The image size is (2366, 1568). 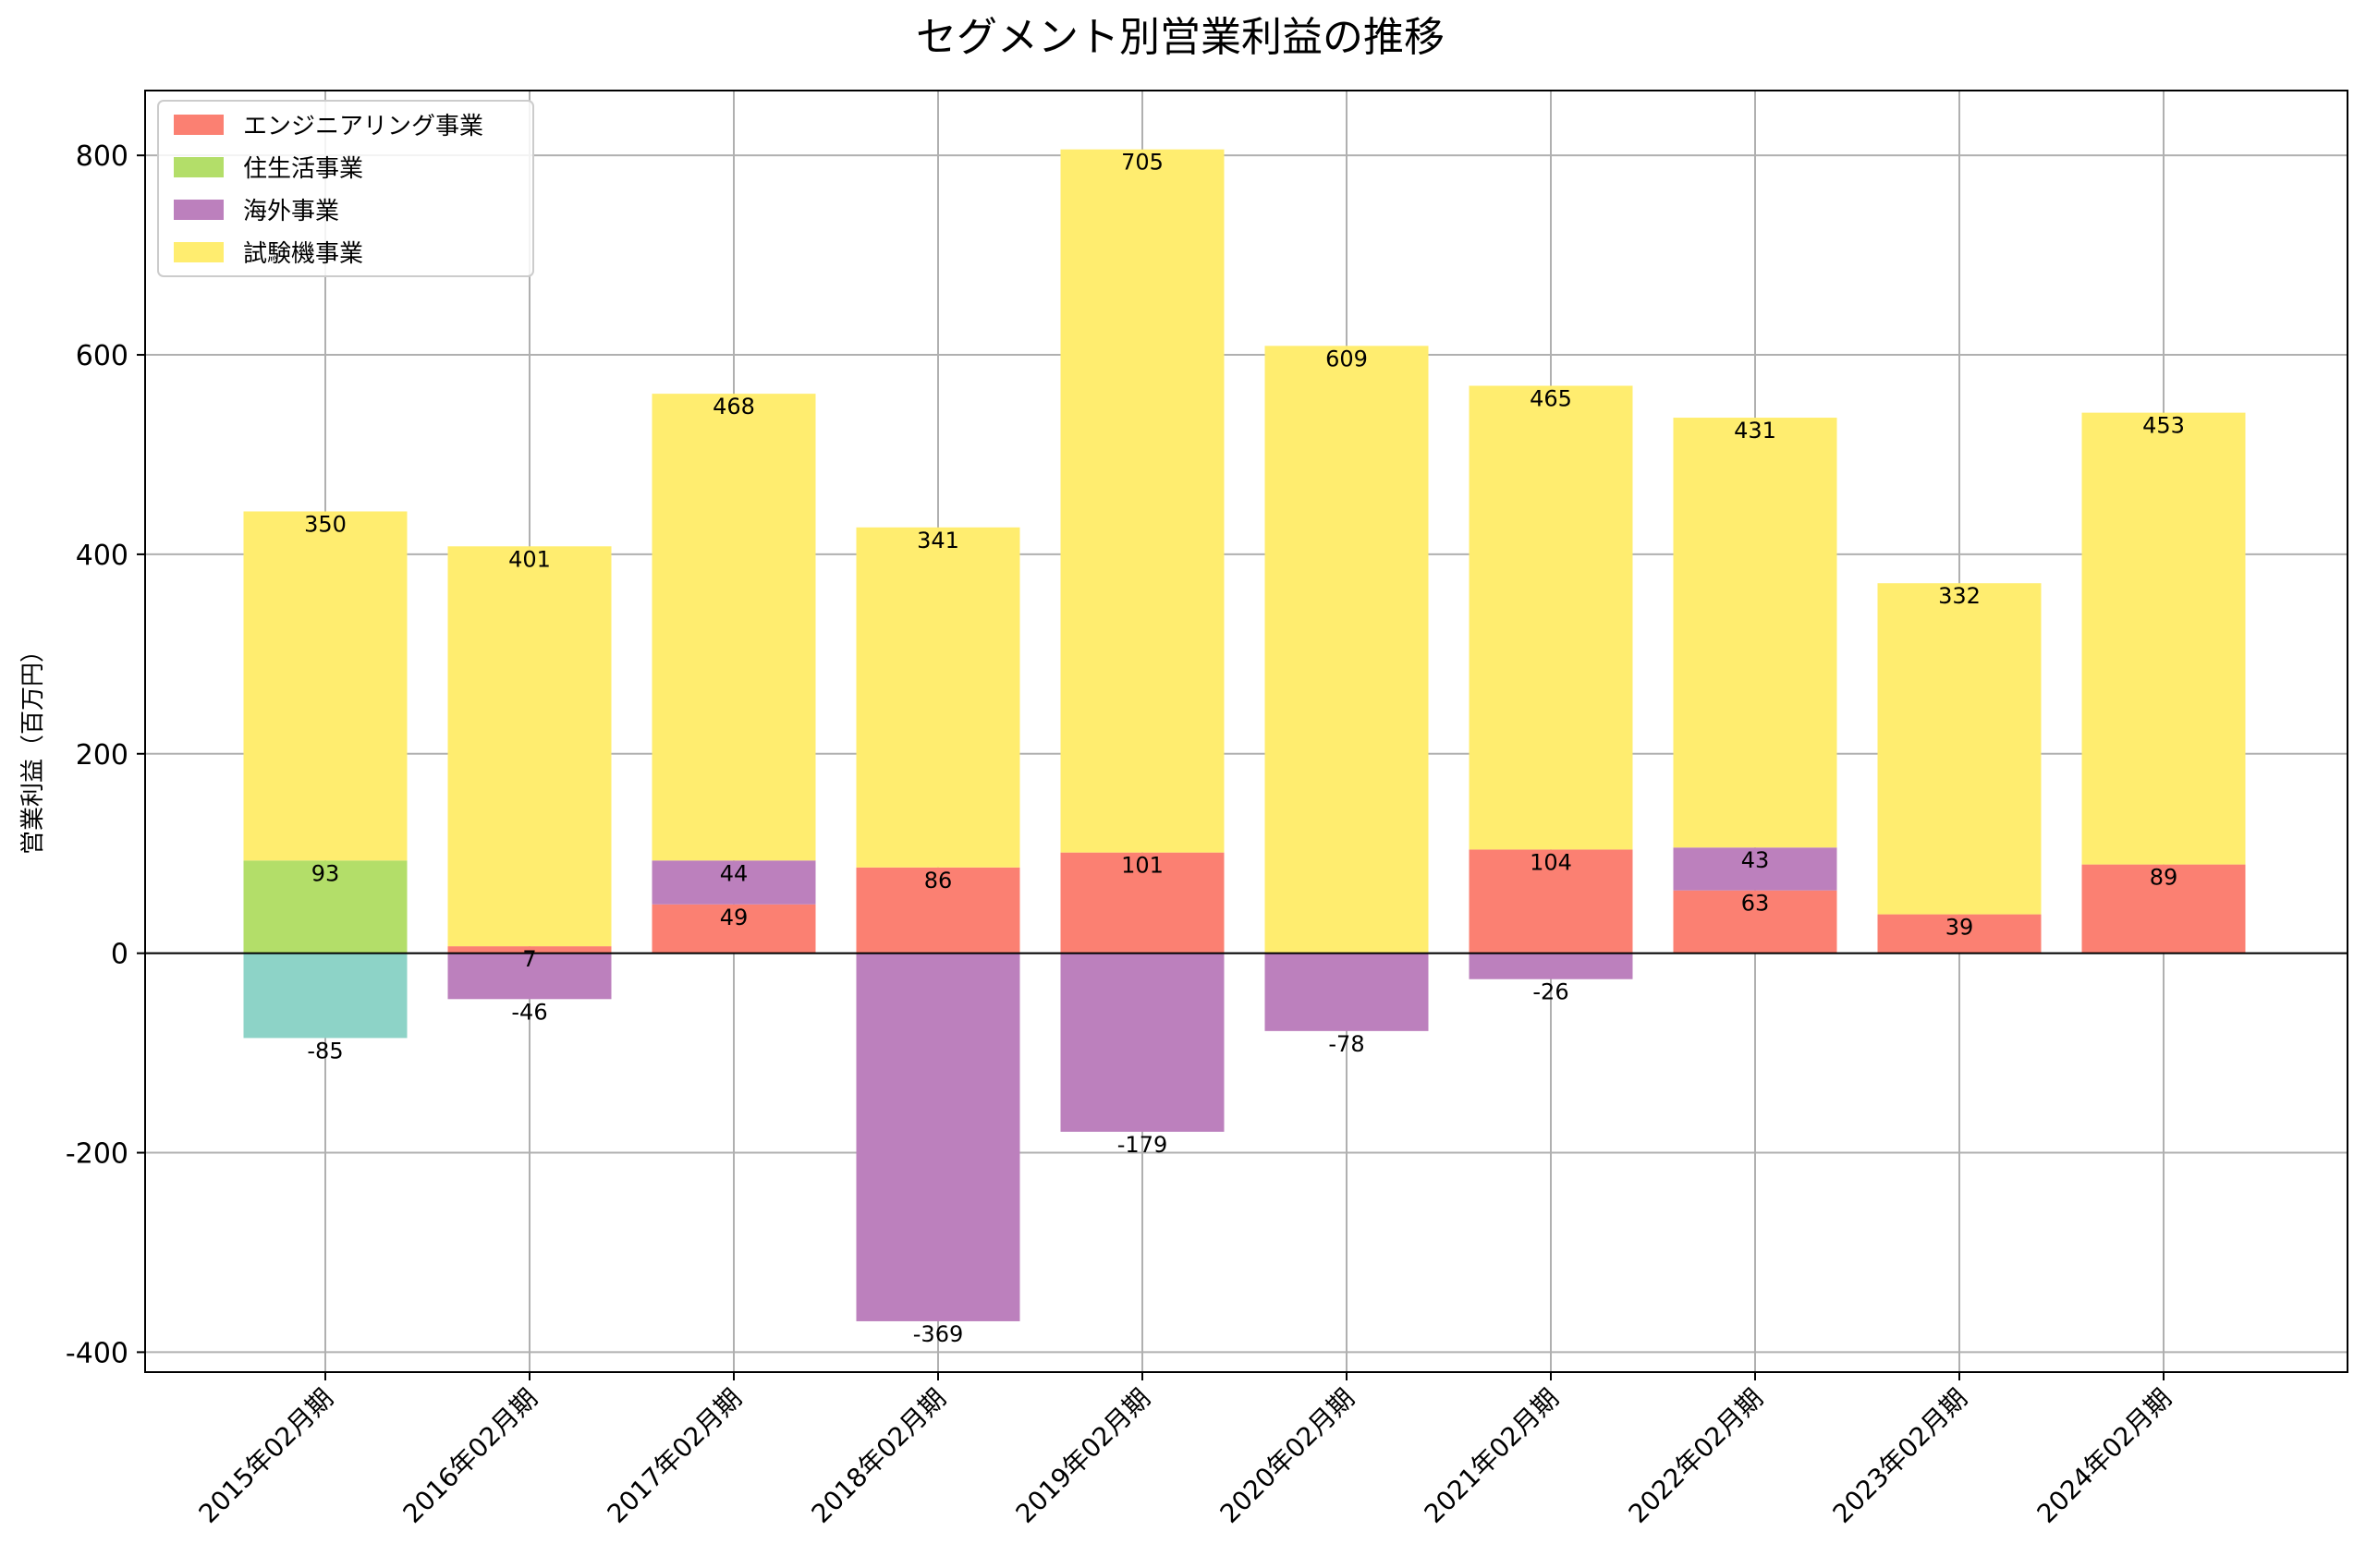 What do you see at coordinates (1959, 596) in the screenshot?
I see `data-label: 332` at bounding box center [1959, 596].